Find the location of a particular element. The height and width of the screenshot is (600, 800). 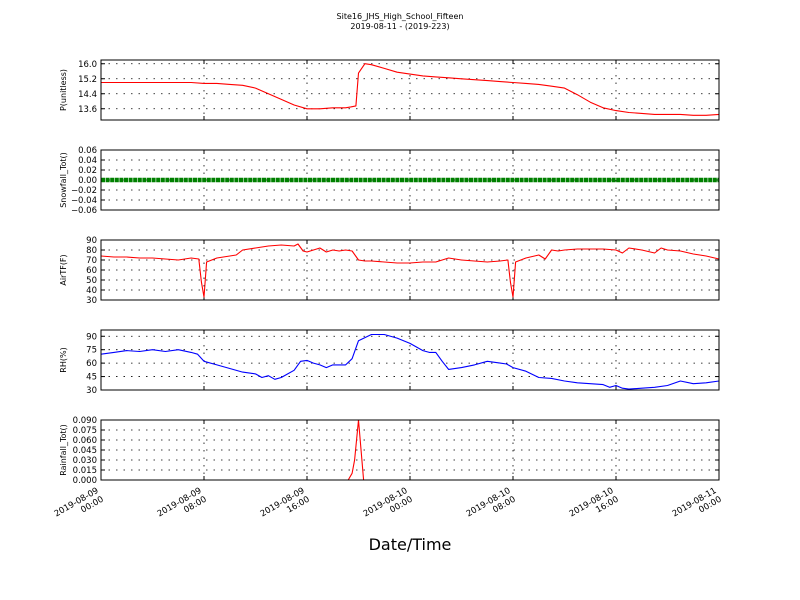

figure-subtitle: 2019-08-11 - (2019-223) is located at coordinates (399, 26).